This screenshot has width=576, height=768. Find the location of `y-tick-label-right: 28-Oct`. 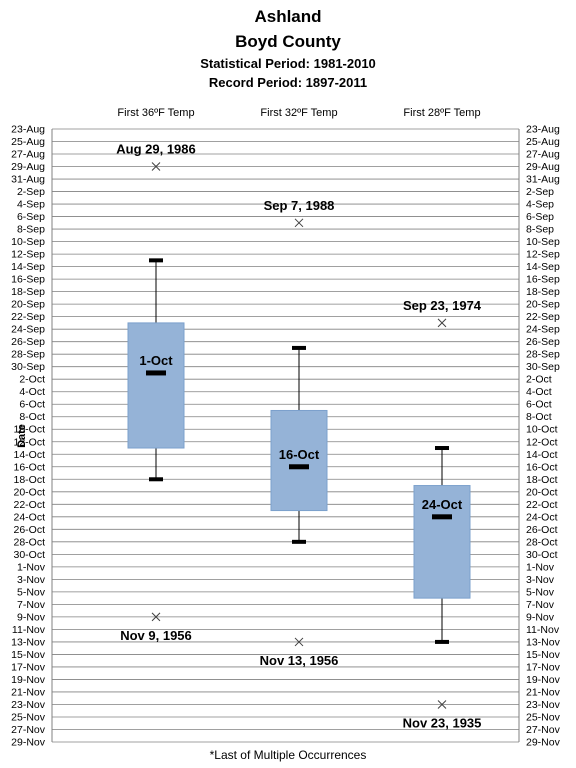

y-tick-label-right: 28-Oct is located at coordinates (542, 542).